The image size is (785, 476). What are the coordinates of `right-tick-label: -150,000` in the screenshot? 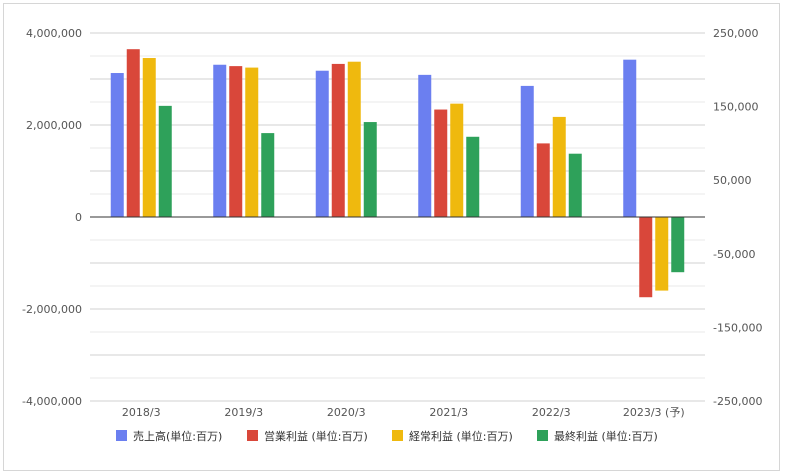 It's located at (737, 327).